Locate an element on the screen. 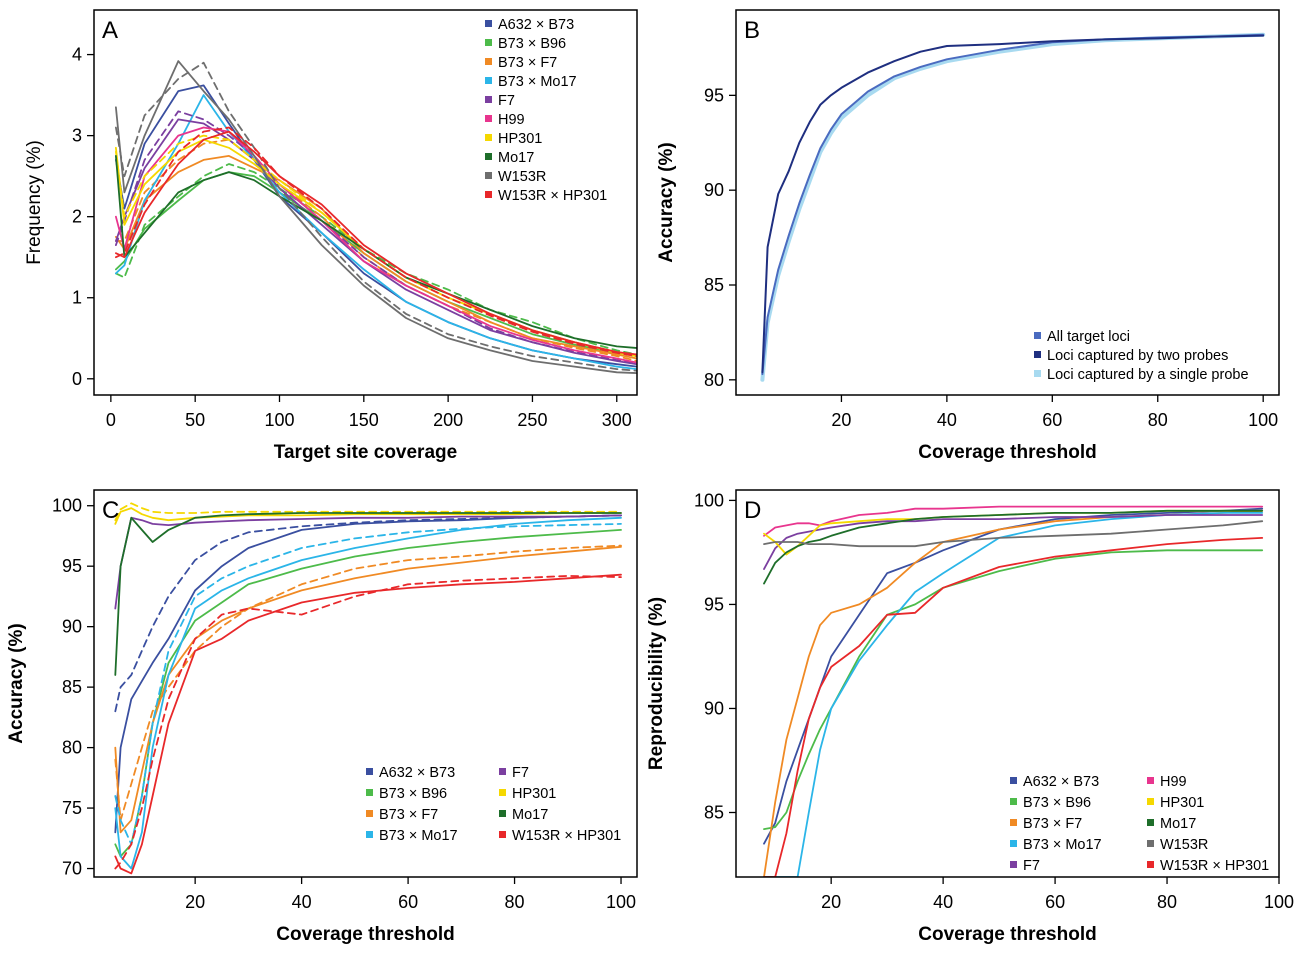 The image size is (1299, 953). x-tick-label: 20 is located at coordinates (831, 902).